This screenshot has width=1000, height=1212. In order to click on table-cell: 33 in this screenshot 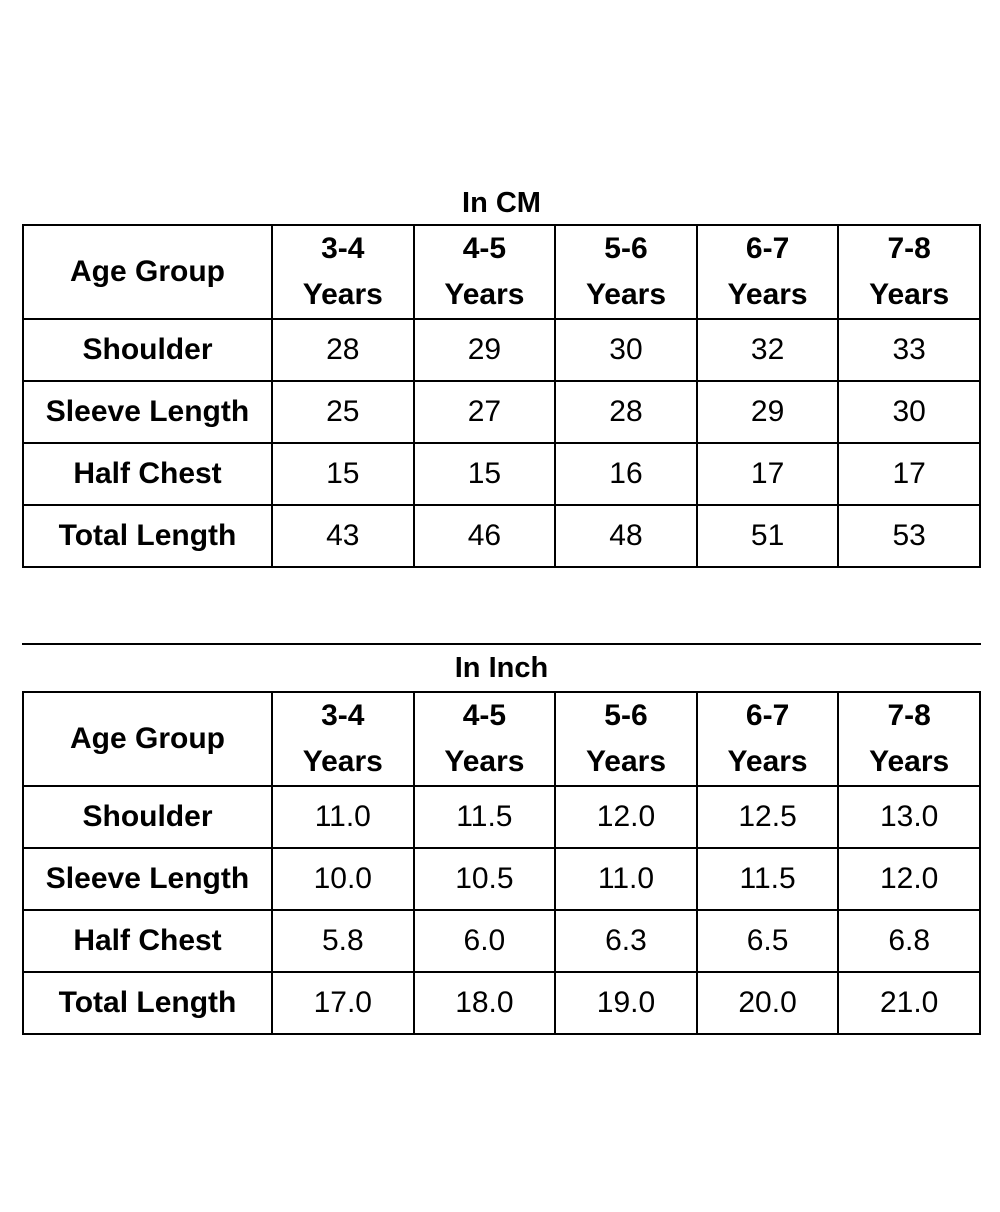, I will do `click(909, 350)`.